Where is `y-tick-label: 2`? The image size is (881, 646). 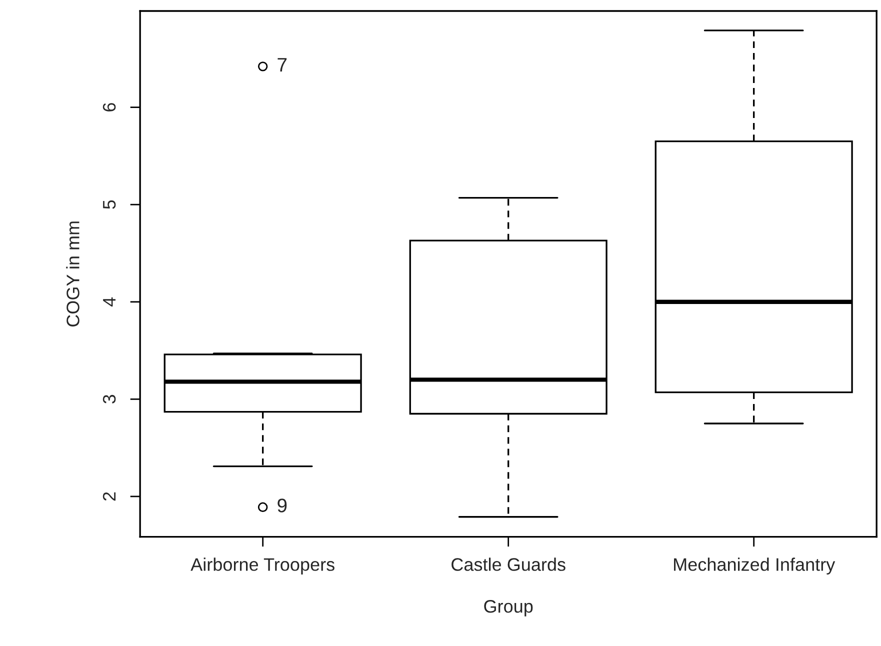
y-tick-label: 2 is located at coordinates (109, 496).